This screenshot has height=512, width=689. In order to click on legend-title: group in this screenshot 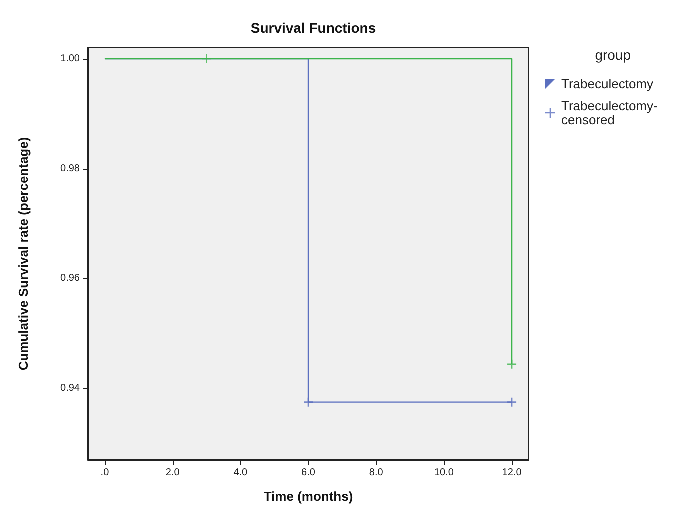, I will do `click(613, 55)`.